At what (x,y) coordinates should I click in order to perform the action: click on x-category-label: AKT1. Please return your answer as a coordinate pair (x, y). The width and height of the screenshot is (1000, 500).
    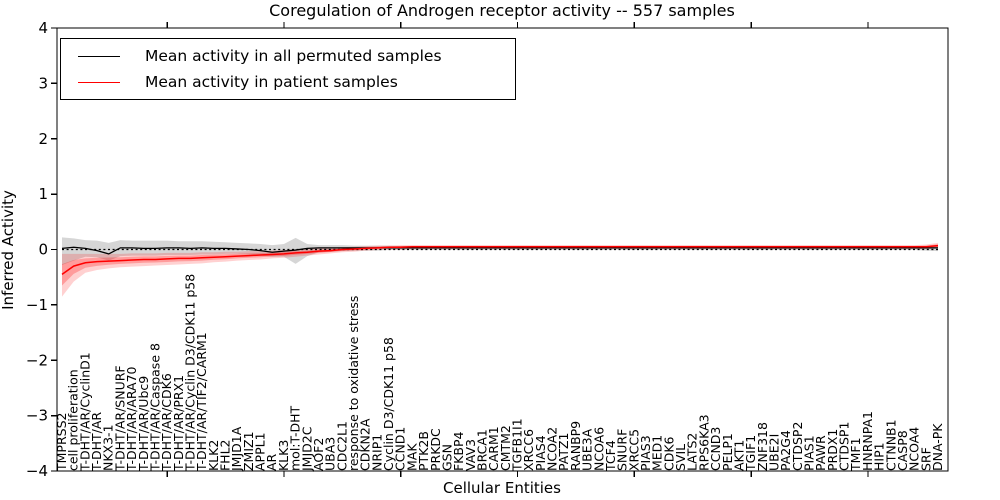
    Looking at the image, I should click on (738, 455).